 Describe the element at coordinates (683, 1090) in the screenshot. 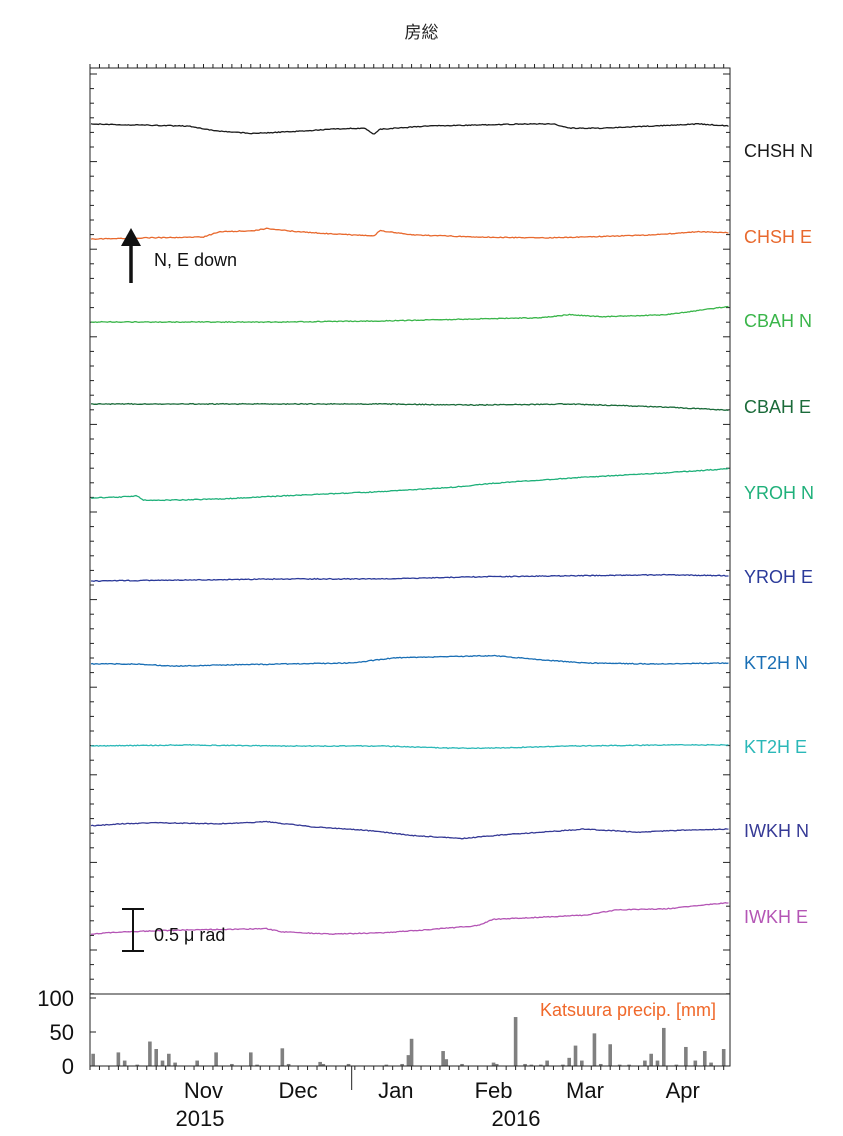

I see `month-label: Apr` at that location.